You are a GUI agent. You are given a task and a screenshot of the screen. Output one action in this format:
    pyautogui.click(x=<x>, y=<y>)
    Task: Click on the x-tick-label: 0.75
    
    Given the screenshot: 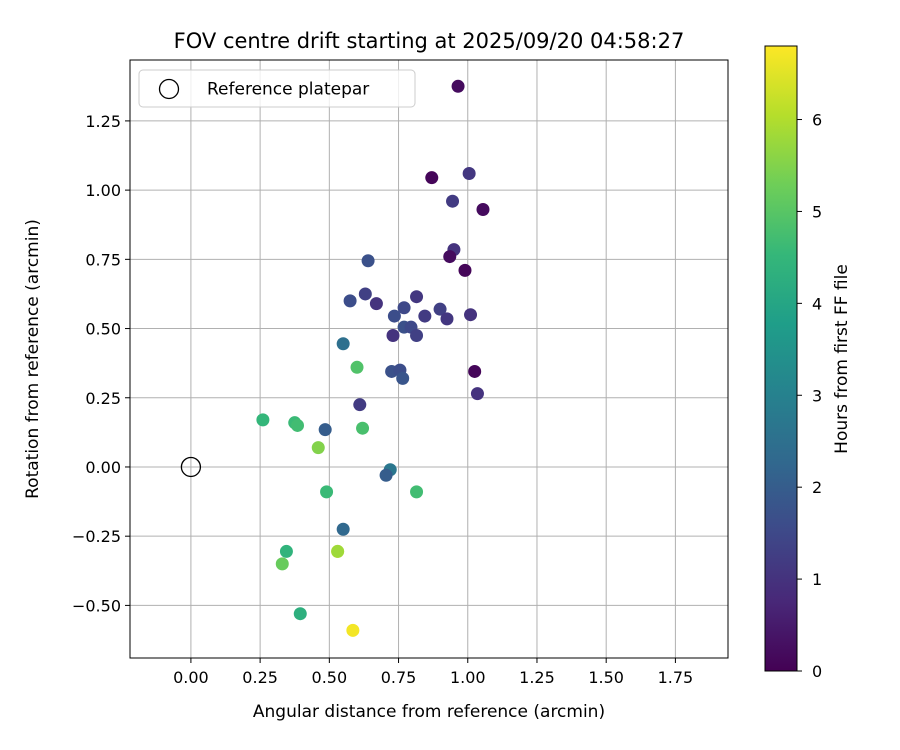 What is the action you would take?
    pyautogui.click(x=399, y=677)
    